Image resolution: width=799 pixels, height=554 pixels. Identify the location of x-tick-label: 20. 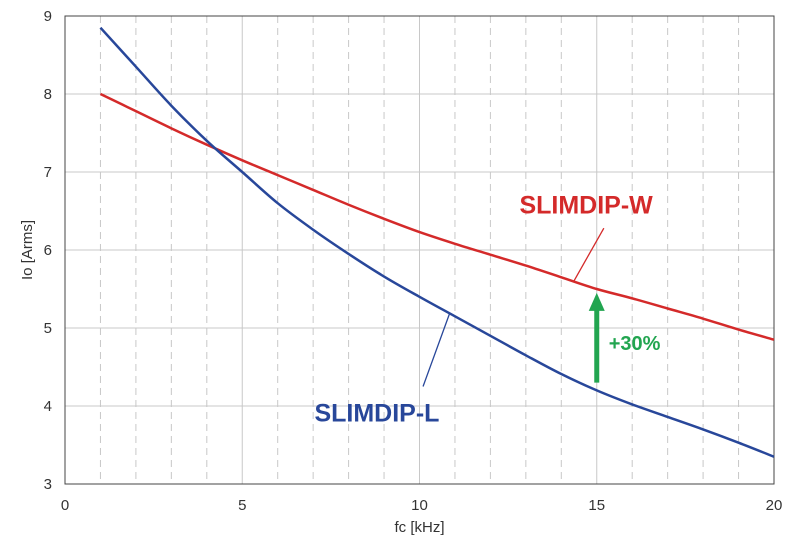
(774, 505).